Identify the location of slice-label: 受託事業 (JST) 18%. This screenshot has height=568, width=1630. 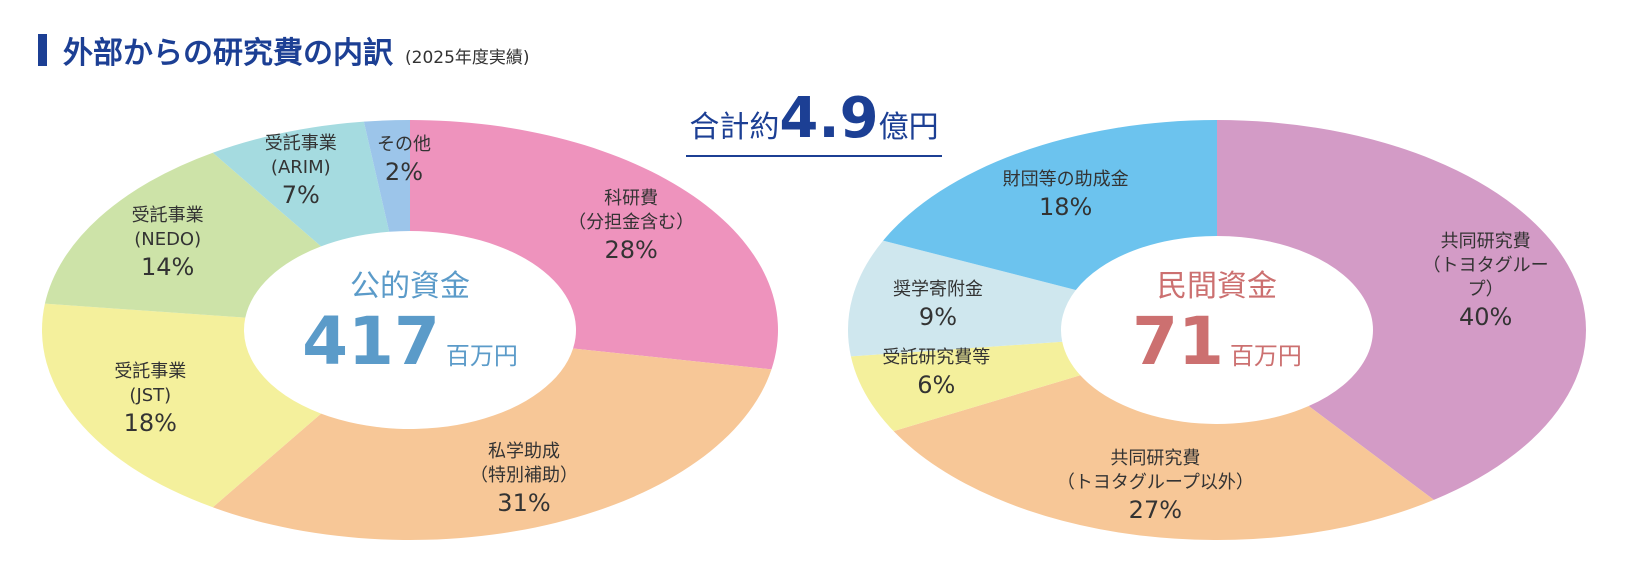
(150, 399).